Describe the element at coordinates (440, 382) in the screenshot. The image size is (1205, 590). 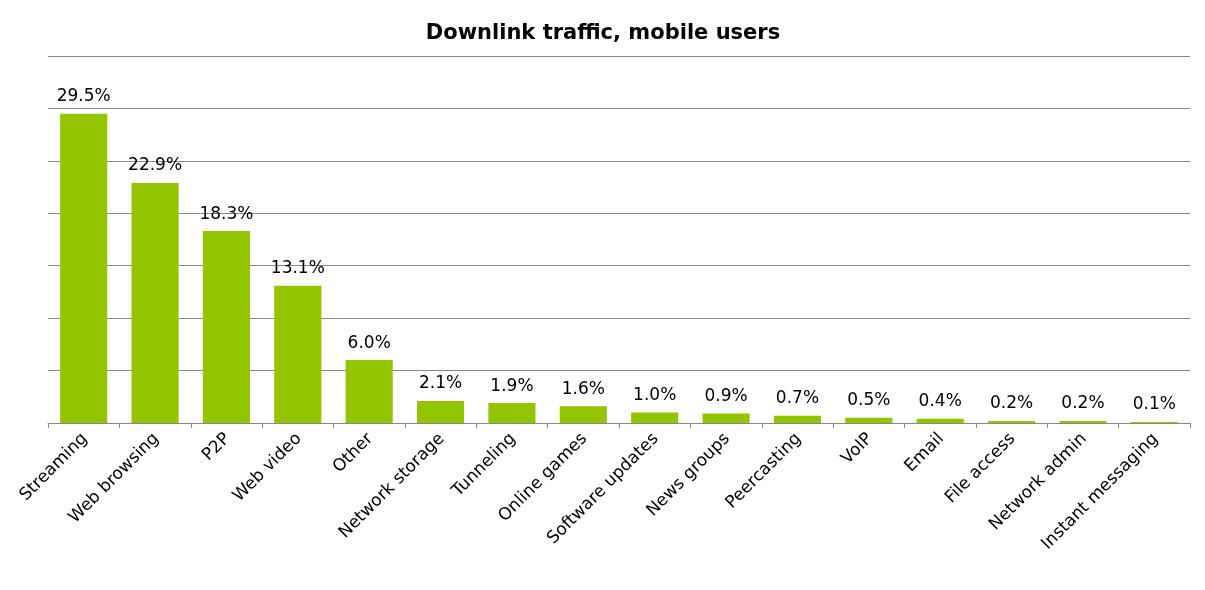
I see `data-label: 2.1%` at that location.